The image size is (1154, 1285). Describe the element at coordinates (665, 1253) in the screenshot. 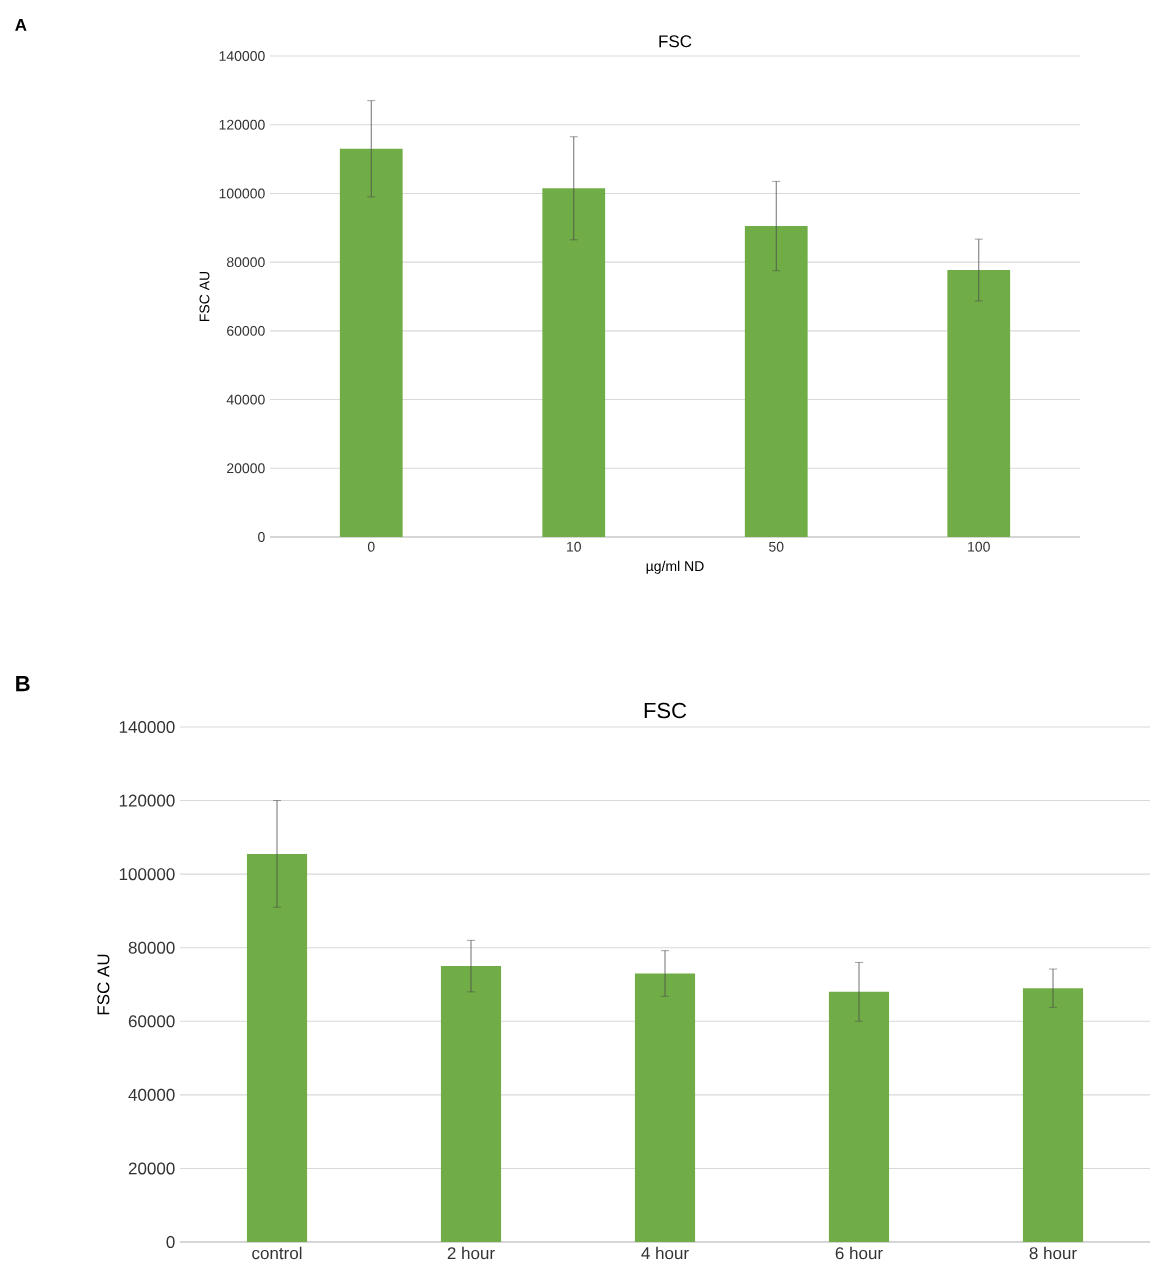

I see `x-tick-label: 4 hour` at that location.